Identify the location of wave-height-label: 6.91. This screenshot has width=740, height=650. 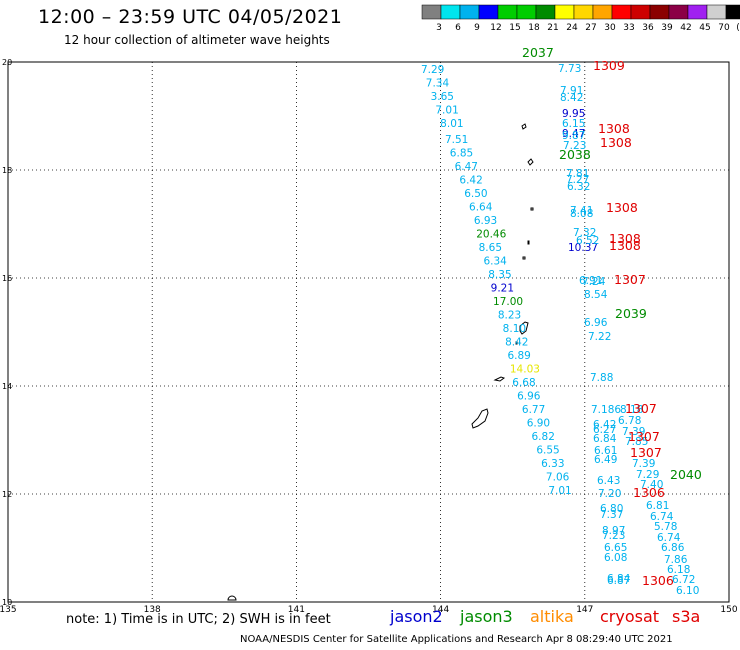
(590, 281).